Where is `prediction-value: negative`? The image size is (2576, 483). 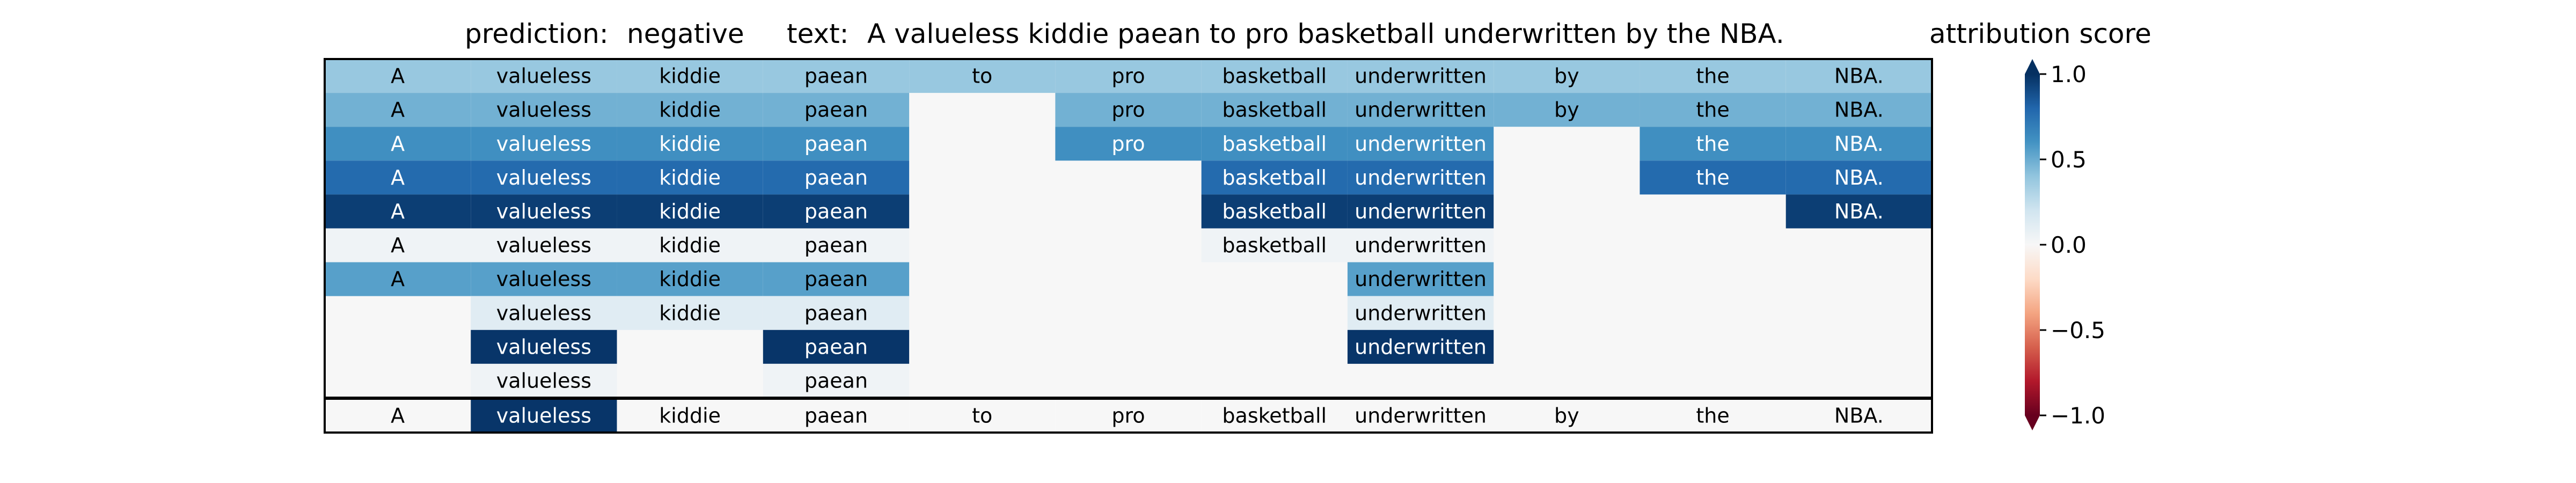 prediction-value: negative is located at coordinates (685, 33).